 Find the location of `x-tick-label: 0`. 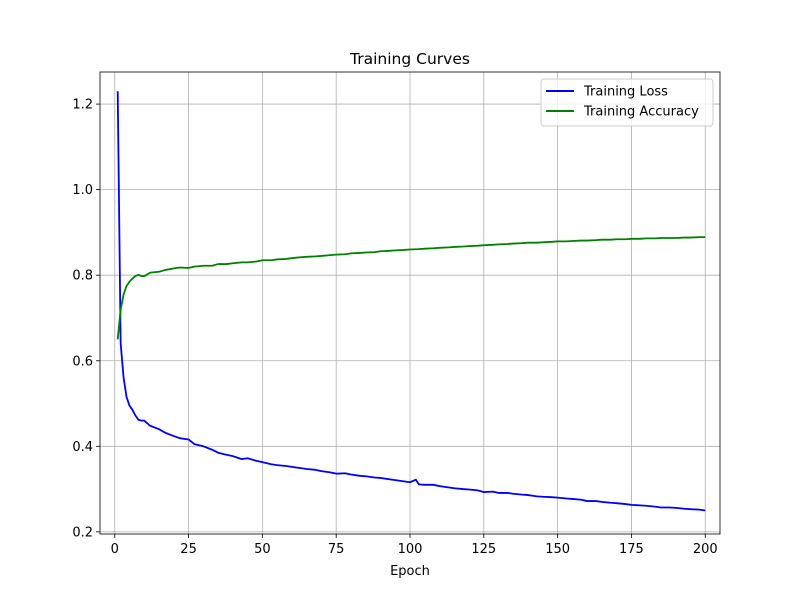

x-tick-label: 0 is located at coordinates (115, 549).